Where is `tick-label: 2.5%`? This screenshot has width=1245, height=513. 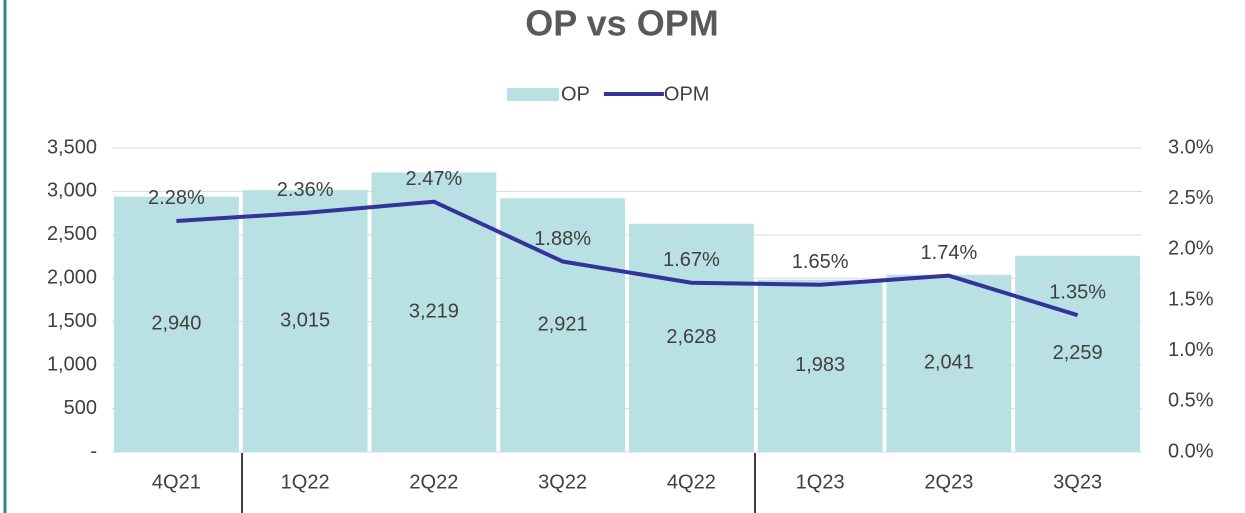 tick-label: 2.5% is located at coordinates (1191, 198).